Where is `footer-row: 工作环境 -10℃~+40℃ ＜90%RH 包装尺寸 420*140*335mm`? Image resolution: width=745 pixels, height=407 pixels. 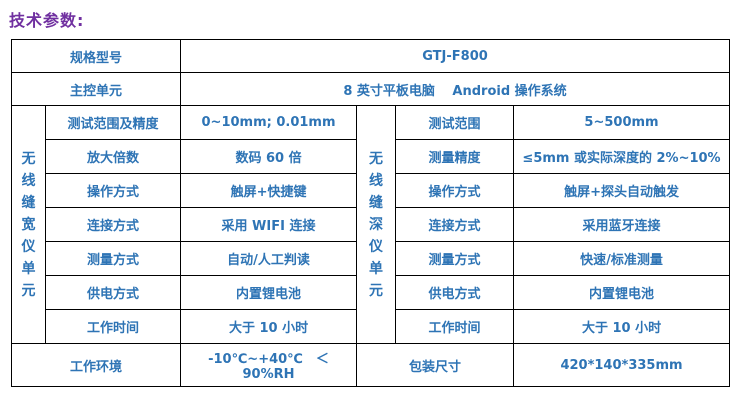
footer-row: 工作环境 -10℃~+40℃ ＜90%RH 包装尺寸 420*140*335mm is located at coordinates (370, 365).